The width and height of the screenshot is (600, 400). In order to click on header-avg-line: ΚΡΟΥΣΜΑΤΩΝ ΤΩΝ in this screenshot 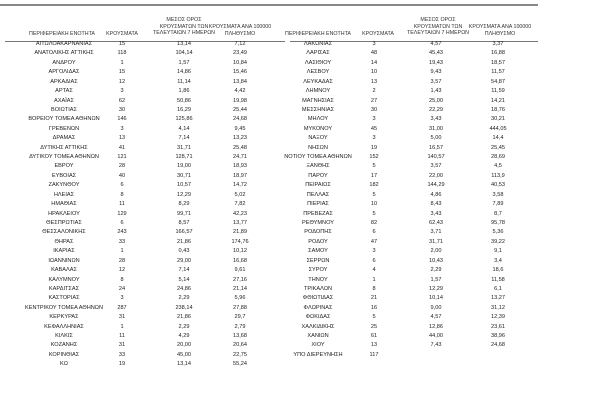, I will do `click(438, 26)`.